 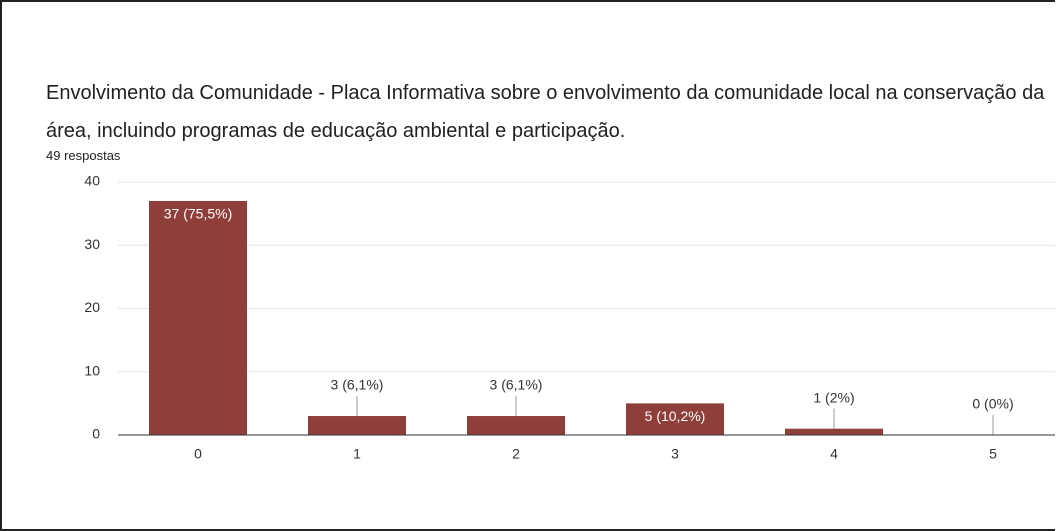 What do you see at coordinates (675, 454) in the screenshot?
I see `x-tick-label: 3` at bounding box center [675, 454].